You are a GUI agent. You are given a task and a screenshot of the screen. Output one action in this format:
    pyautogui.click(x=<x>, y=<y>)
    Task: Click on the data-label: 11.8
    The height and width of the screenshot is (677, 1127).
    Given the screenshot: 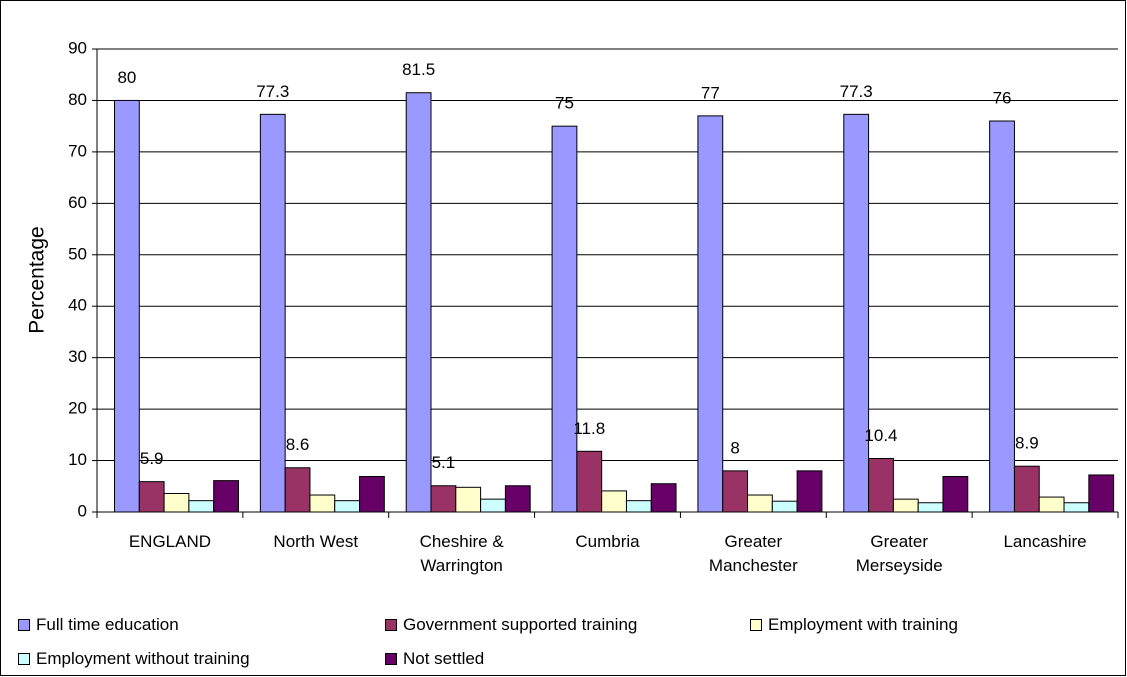 What is the action you would take?
    pyautogui.click(x=589, y=428)
    